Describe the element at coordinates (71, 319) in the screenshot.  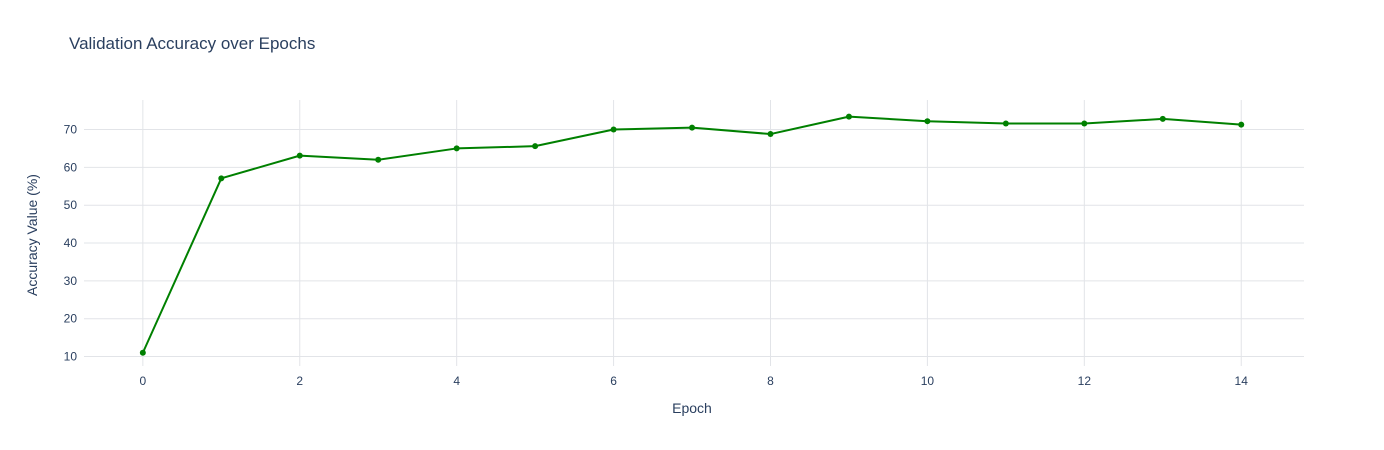
I see `y-tick-label: 20` at that location.